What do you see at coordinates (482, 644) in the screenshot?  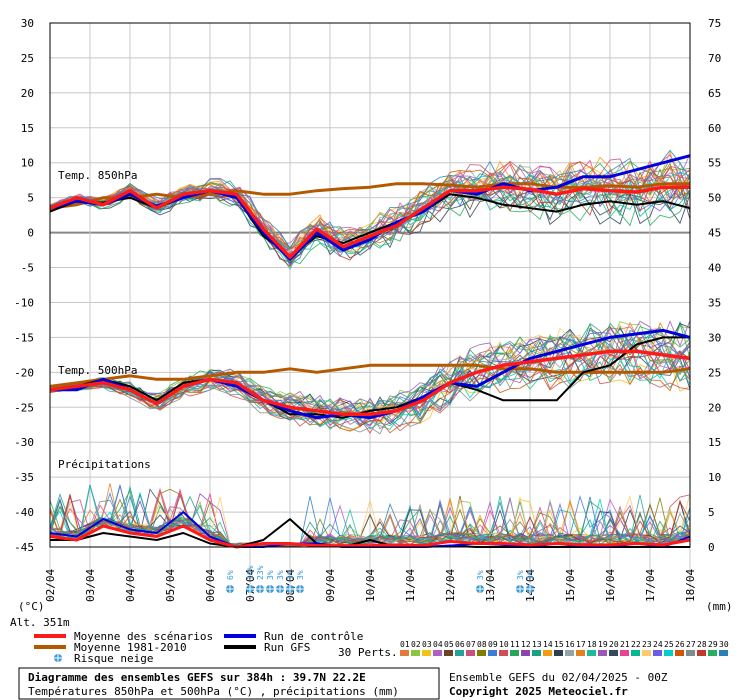 I see `pert-legend-label: 08` at bounding box center [482, 644].